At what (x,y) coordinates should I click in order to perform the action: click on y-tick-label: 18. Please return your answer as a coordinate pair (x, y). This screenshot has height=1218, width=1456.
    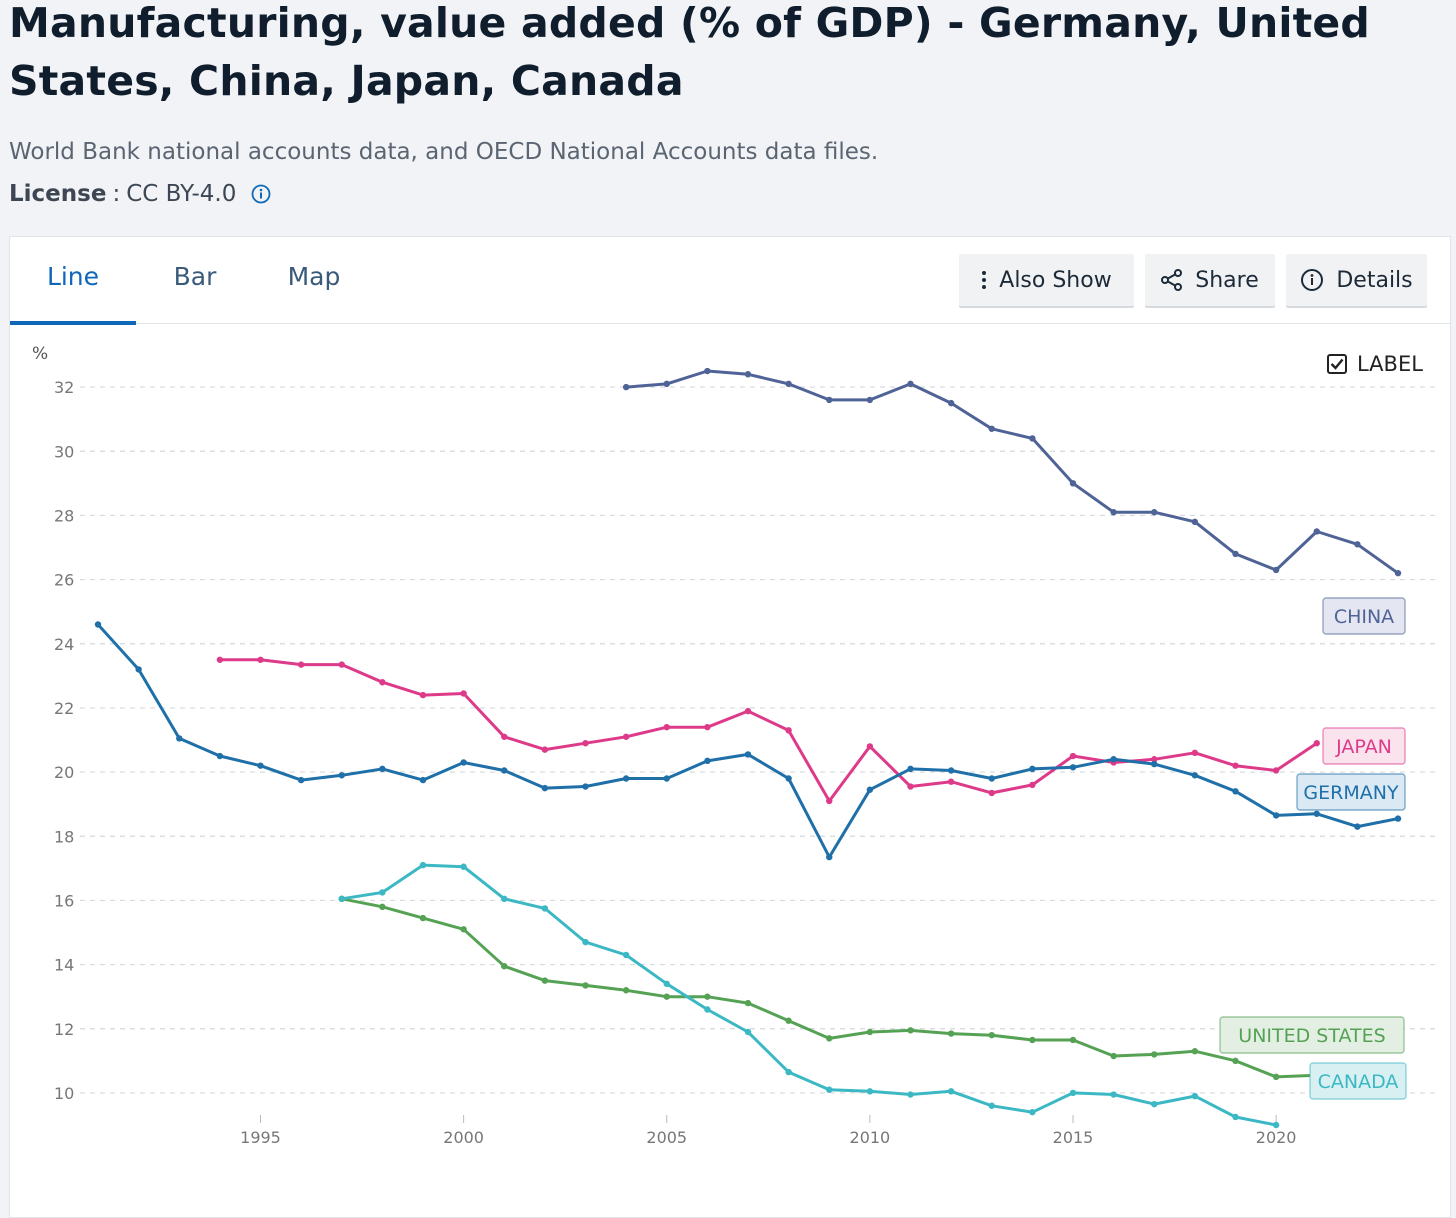
    Looking at the image, I should click on (64, 836).